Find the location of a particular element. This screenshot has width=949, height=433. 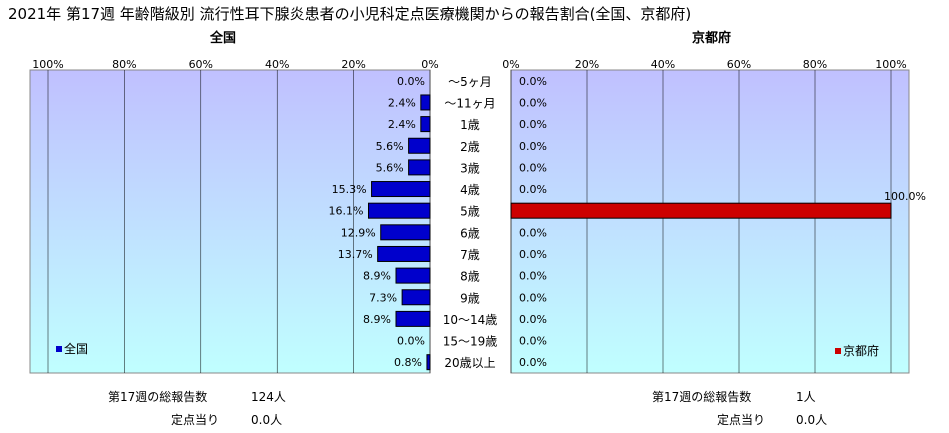

category-label: 10～14歳 is located at coordinates (470, 320).